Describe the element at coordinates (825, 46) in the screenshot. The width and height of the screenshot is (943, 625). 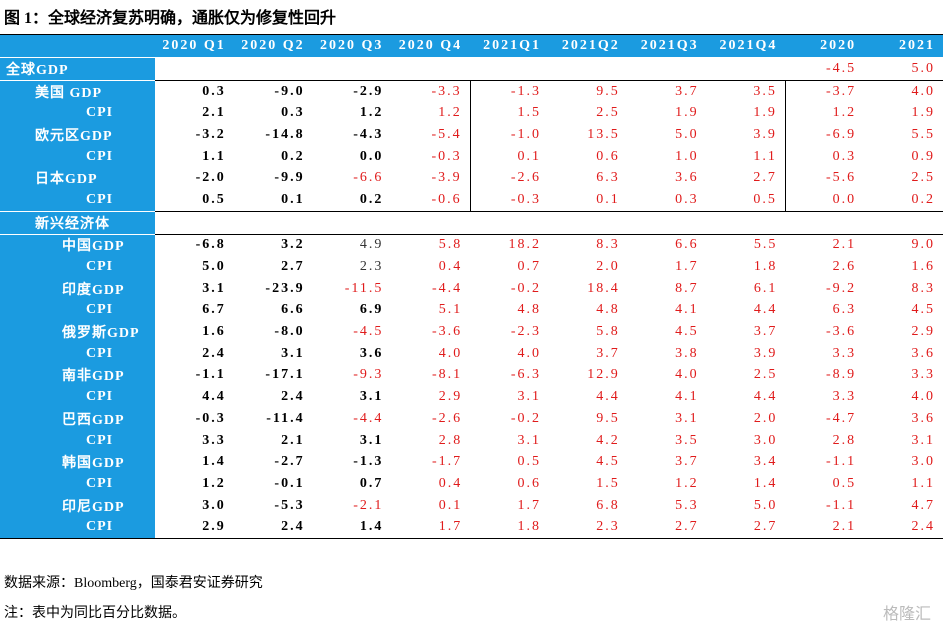
I see `header-cell: 2020` at that location.